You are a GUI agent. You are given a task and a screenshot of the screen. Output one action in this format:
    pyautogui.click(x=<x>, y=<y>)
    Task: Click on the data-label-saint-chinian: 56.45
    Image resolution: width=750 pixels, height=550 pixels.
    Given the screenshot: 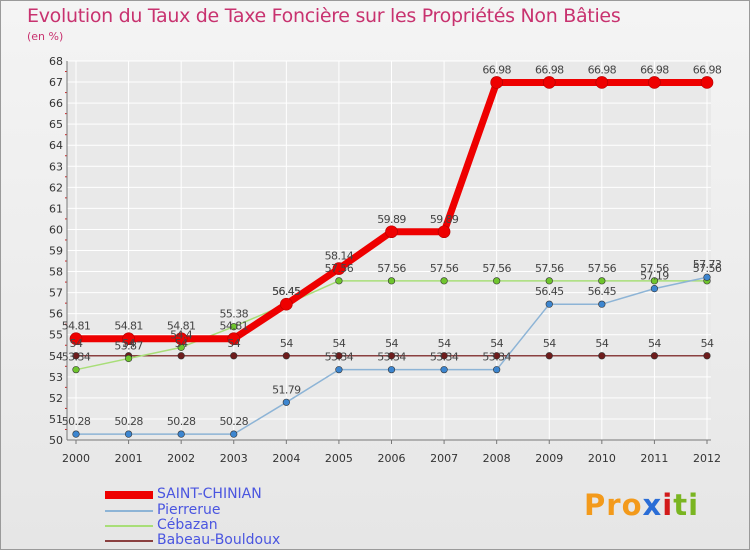 What is the action you would take?
    pyautogui.click(x=286, y=291)
    